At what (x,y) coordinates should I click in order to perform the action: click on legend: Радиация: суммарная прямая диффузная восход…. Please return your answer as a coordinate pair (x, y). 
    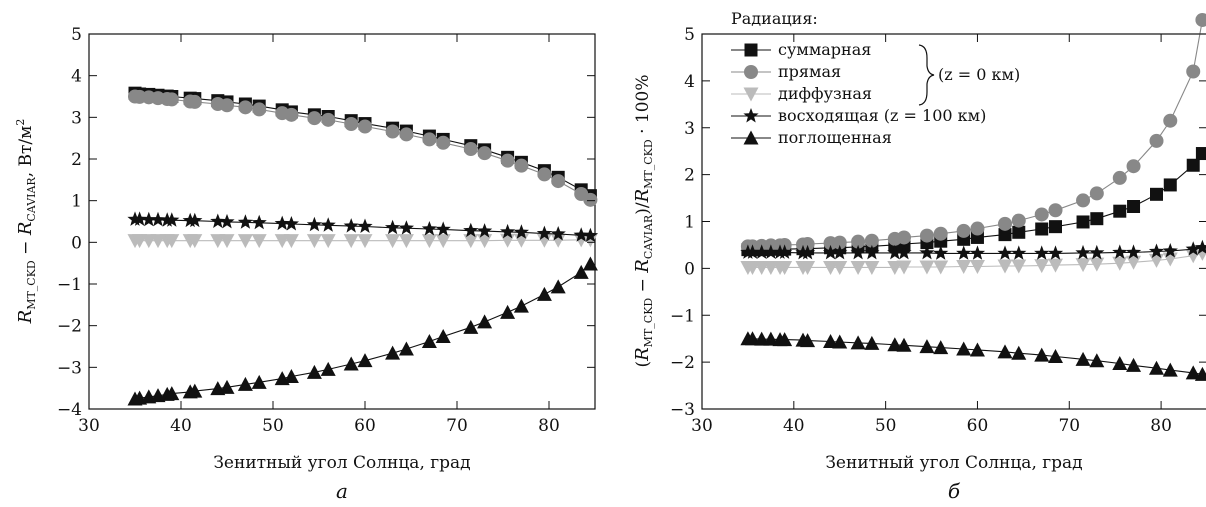
    Looking at the image, I should click on (875, 78).